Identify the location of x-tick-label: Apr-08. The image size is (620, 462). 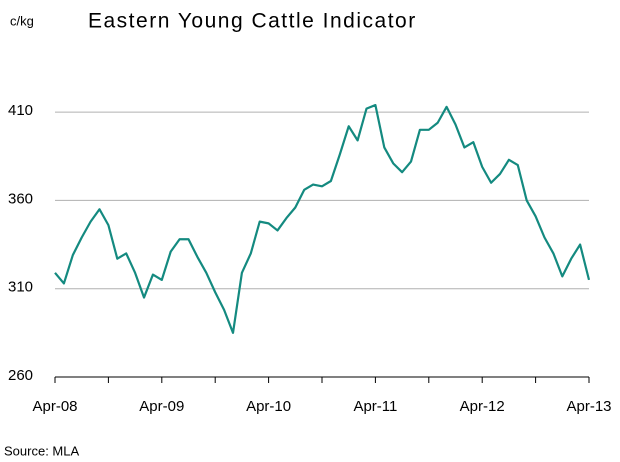
(54, 406).